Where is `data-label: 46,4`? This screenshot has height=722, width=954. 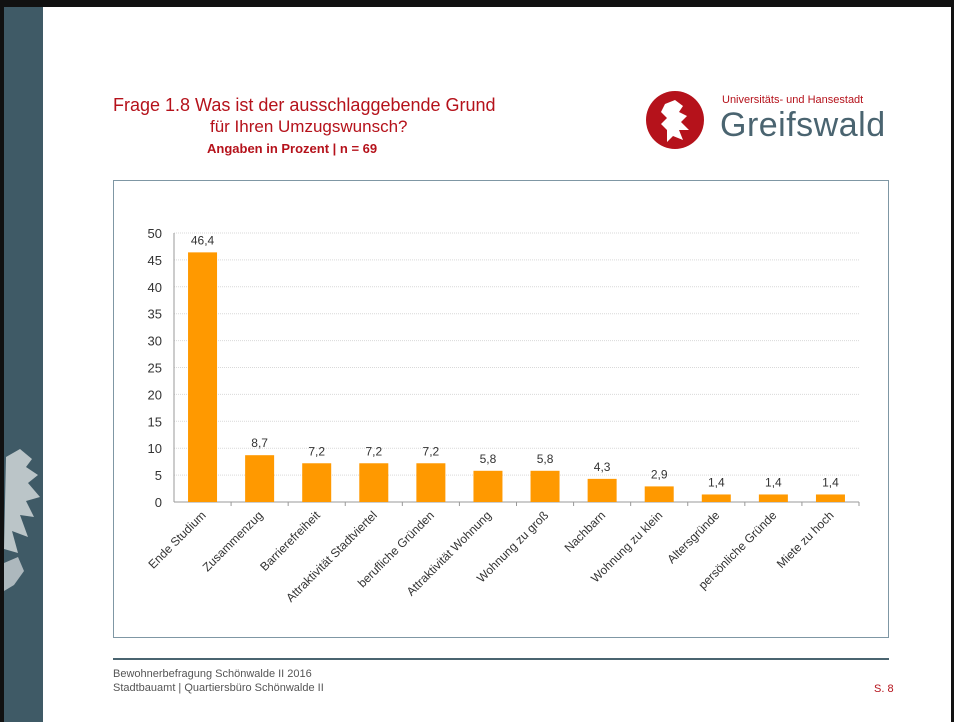
data-label: 46,4 is located at coordinates (203, 240).